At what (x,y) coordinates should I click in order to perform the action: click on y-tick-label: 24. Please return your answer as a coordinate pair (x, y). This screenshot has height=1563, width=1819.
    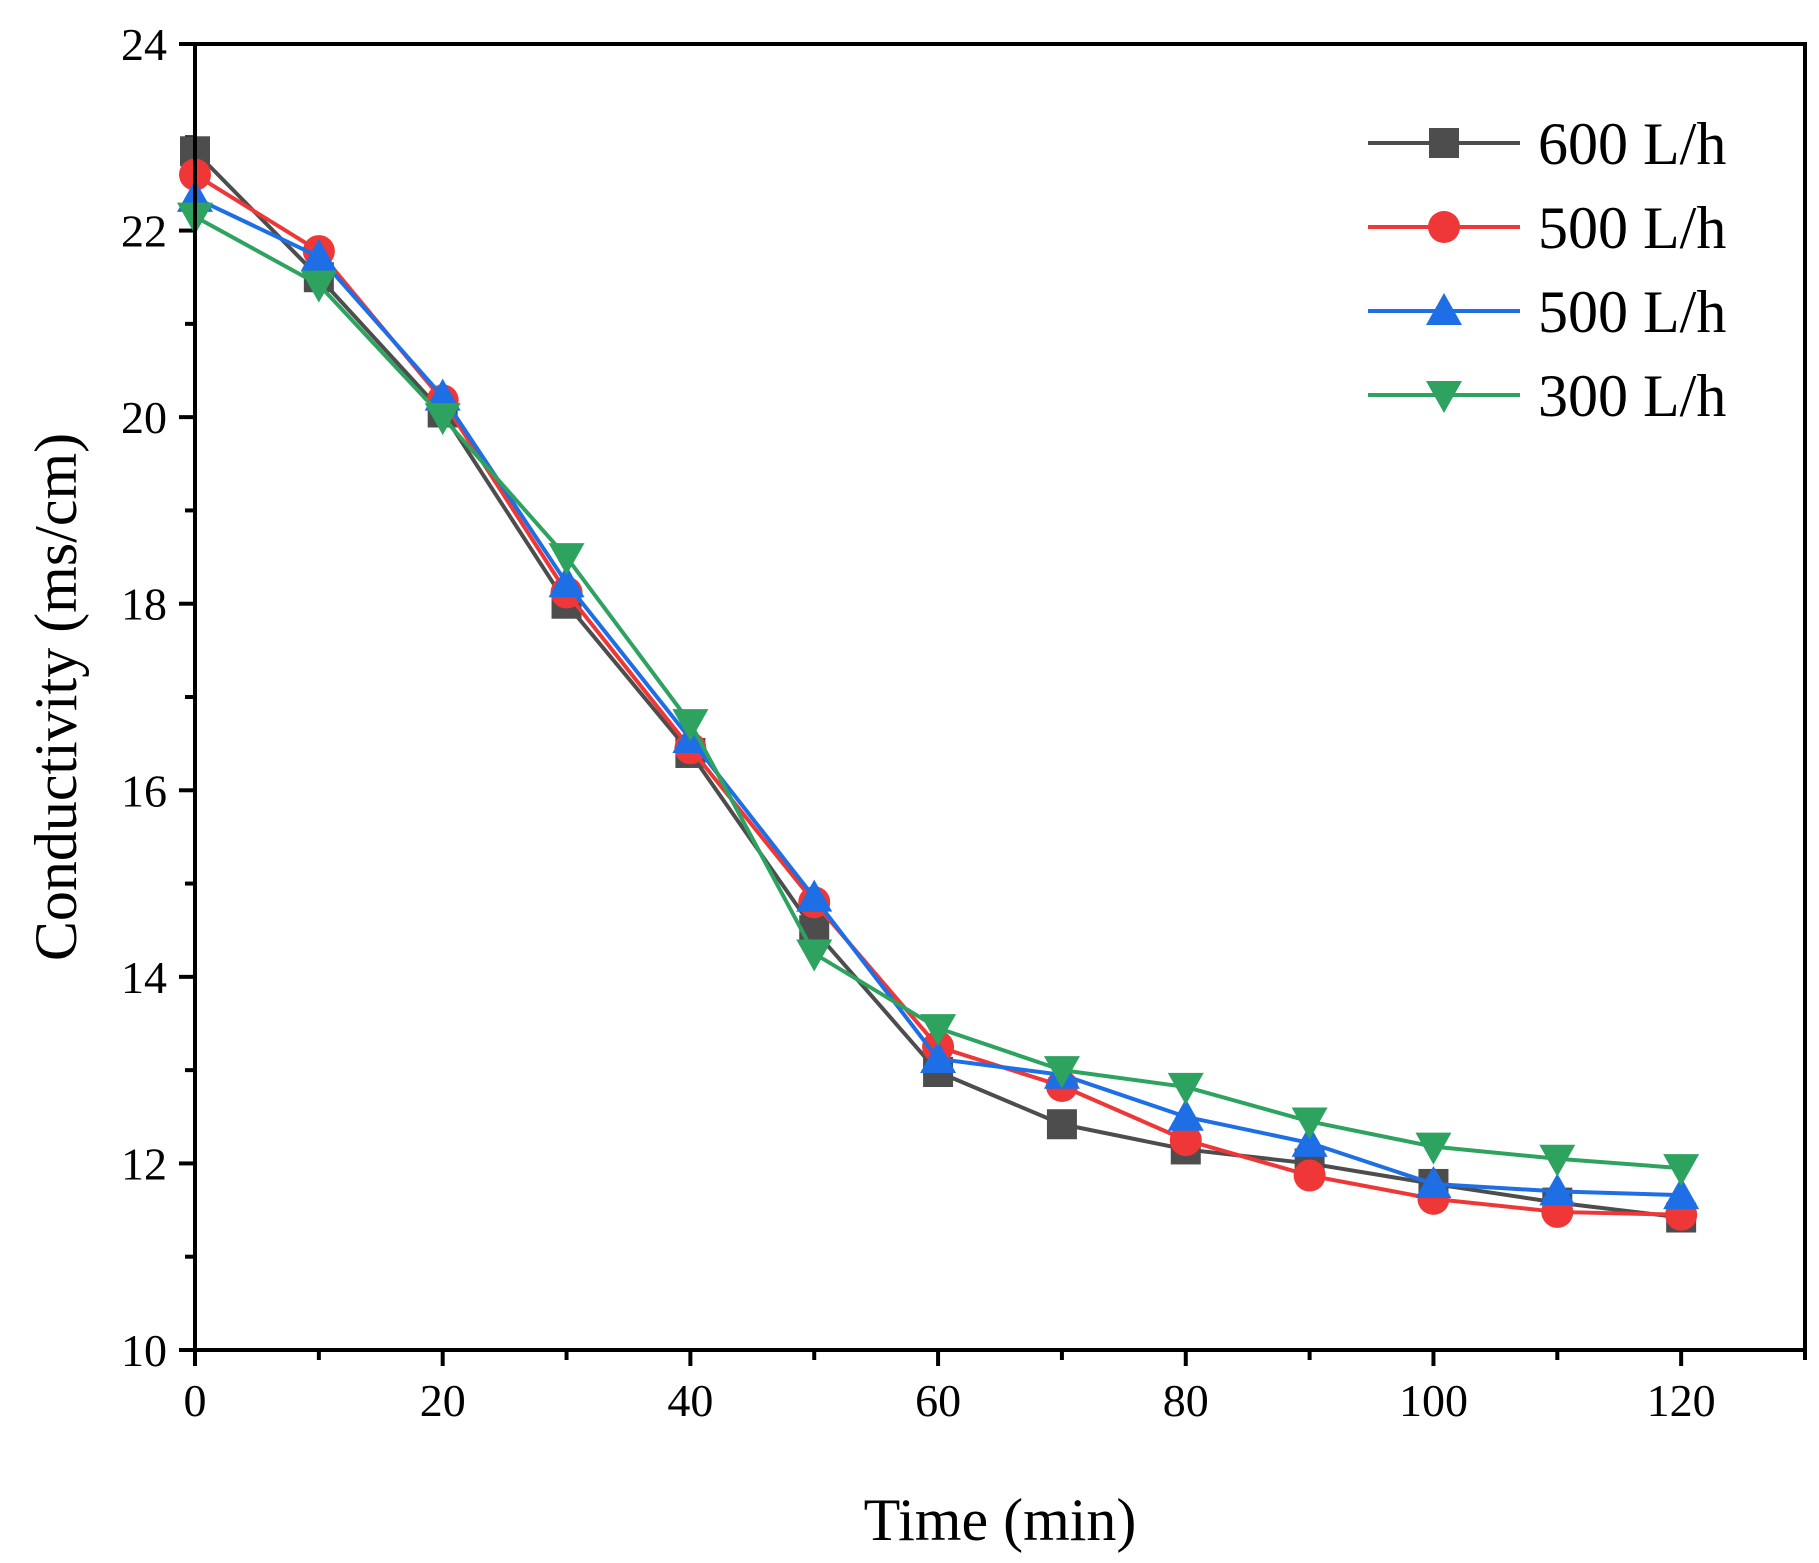
    Looking at the image, I should click on (144, 44).